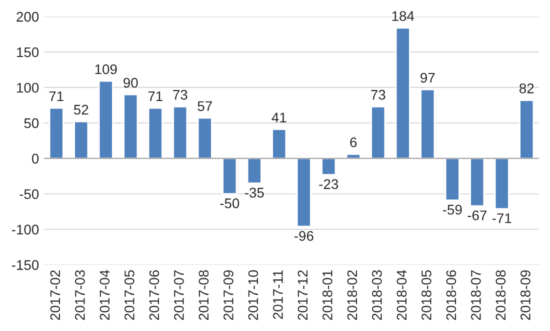 This screenshot has height=331, width=550. Describe the element at coordinates (81, 109) in the screenshot. I see `data-label: 52` at that location.